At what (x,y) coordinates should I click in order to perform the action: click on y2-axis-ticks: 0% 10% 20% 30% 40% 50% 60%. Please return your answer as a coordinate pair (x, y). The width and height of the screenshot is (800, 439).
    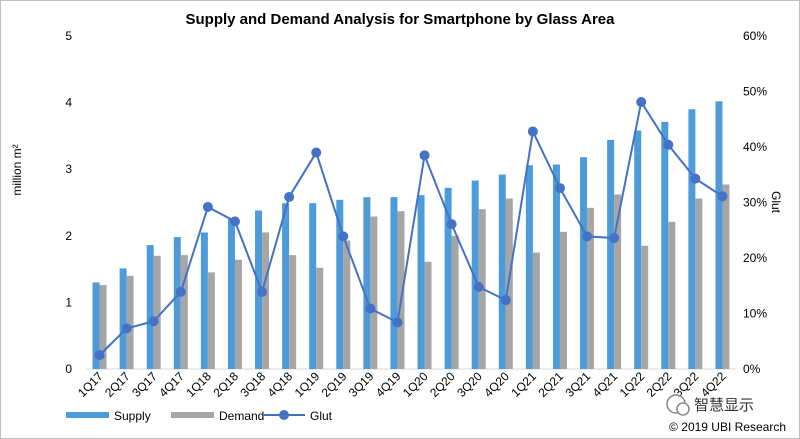
    Looking at the image, I should click on (755, 202).